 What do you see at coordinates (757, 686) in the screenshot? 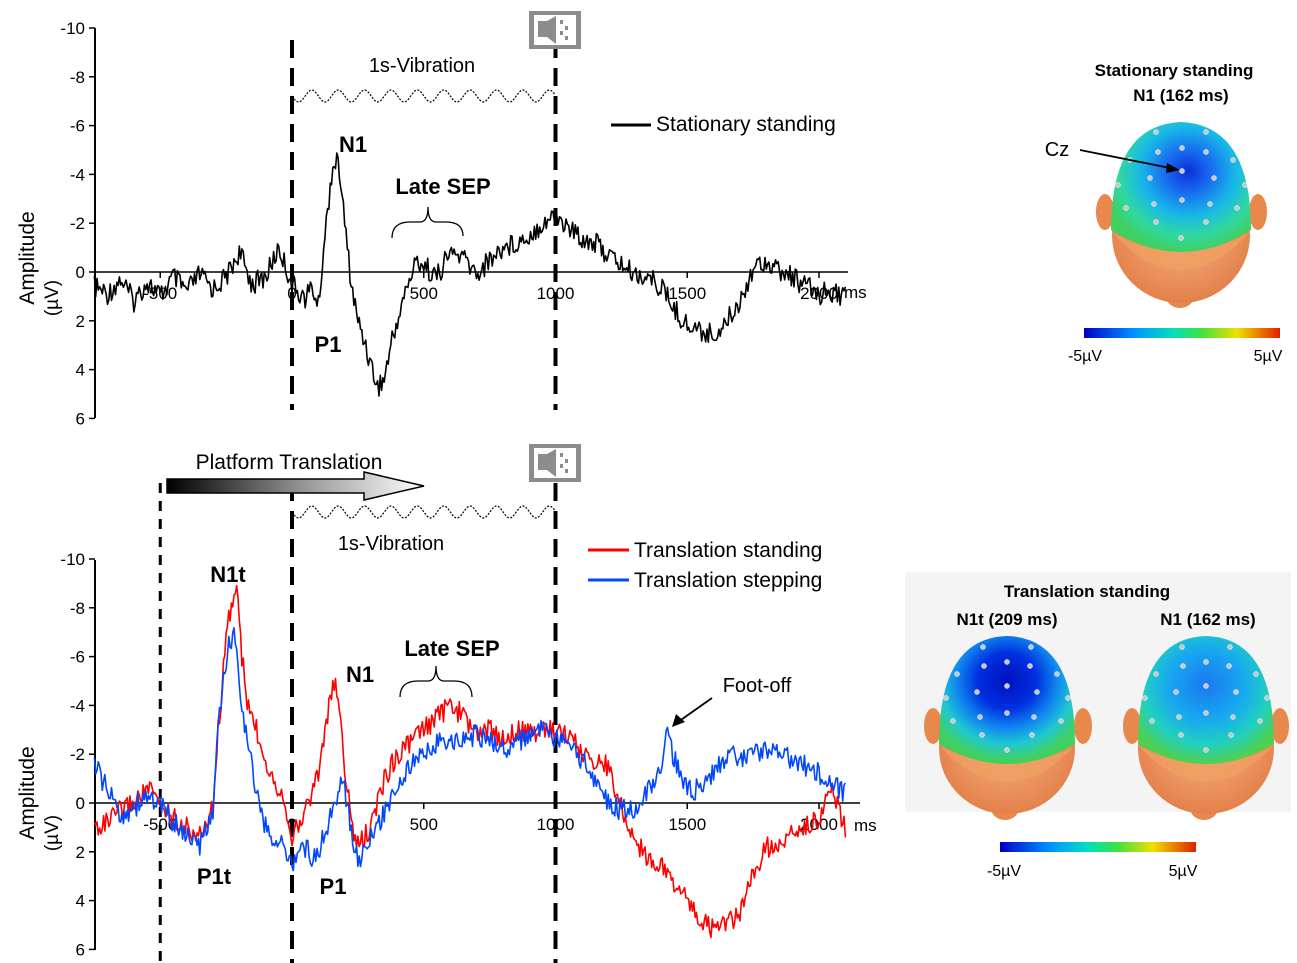
I see `foot-off-label: Foot-off` at bounding box center [757, 686].